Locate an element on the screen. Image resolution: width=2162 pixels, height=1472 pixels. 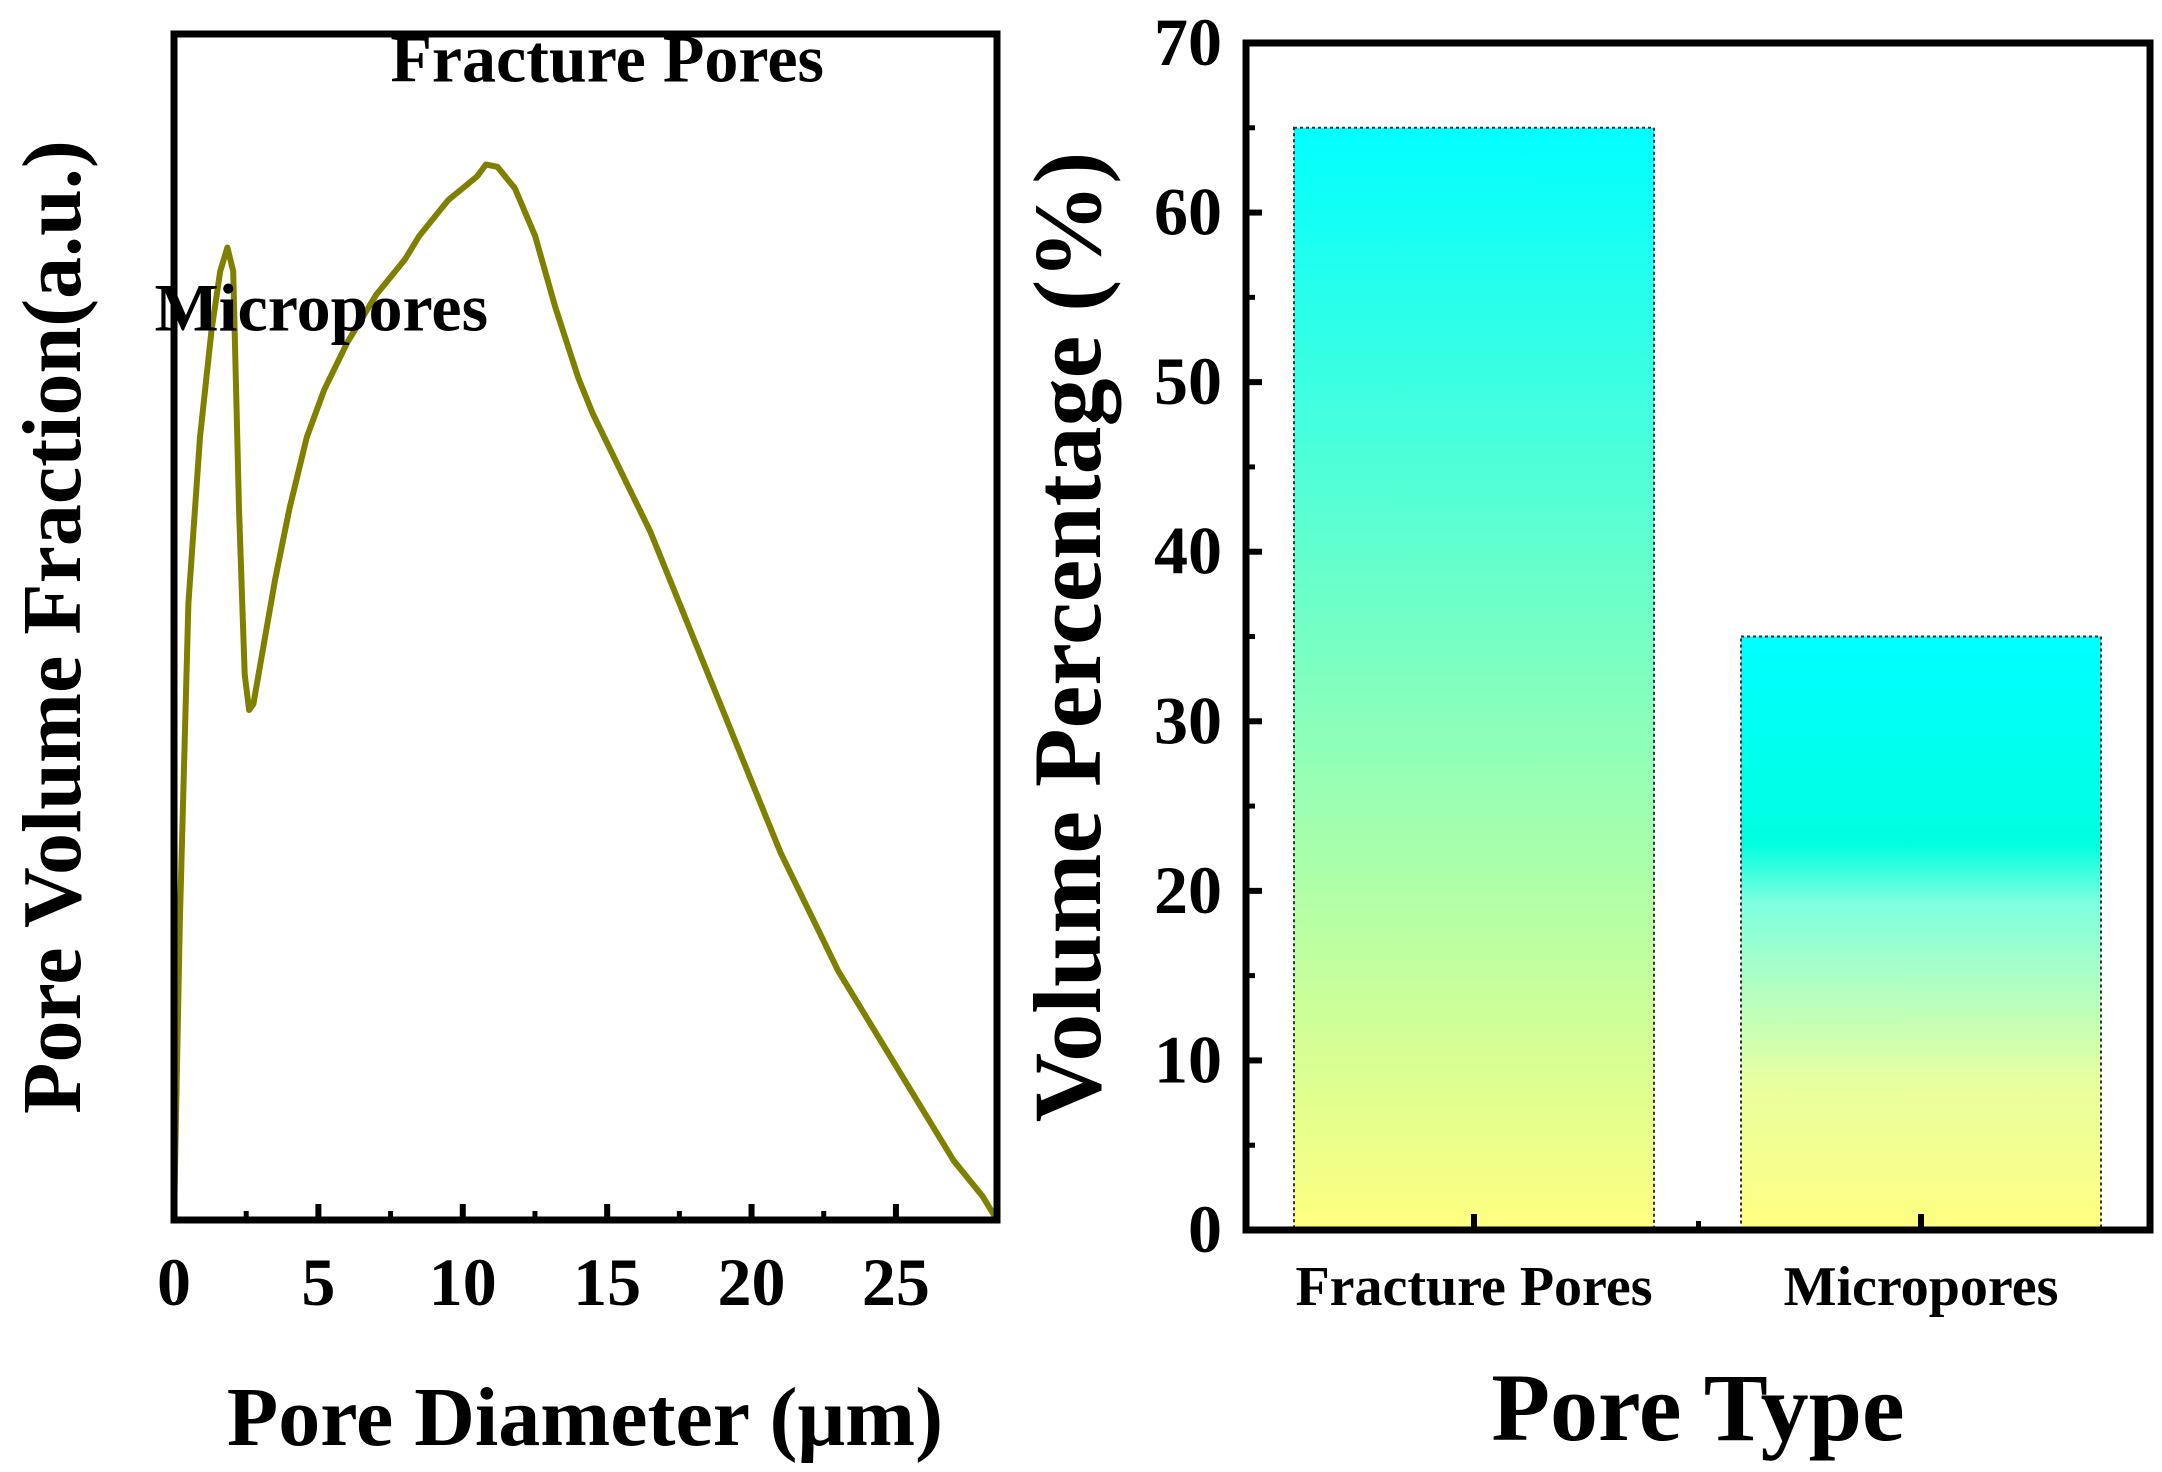
annotation-label: Micropores is located at coordinates (321, 308).